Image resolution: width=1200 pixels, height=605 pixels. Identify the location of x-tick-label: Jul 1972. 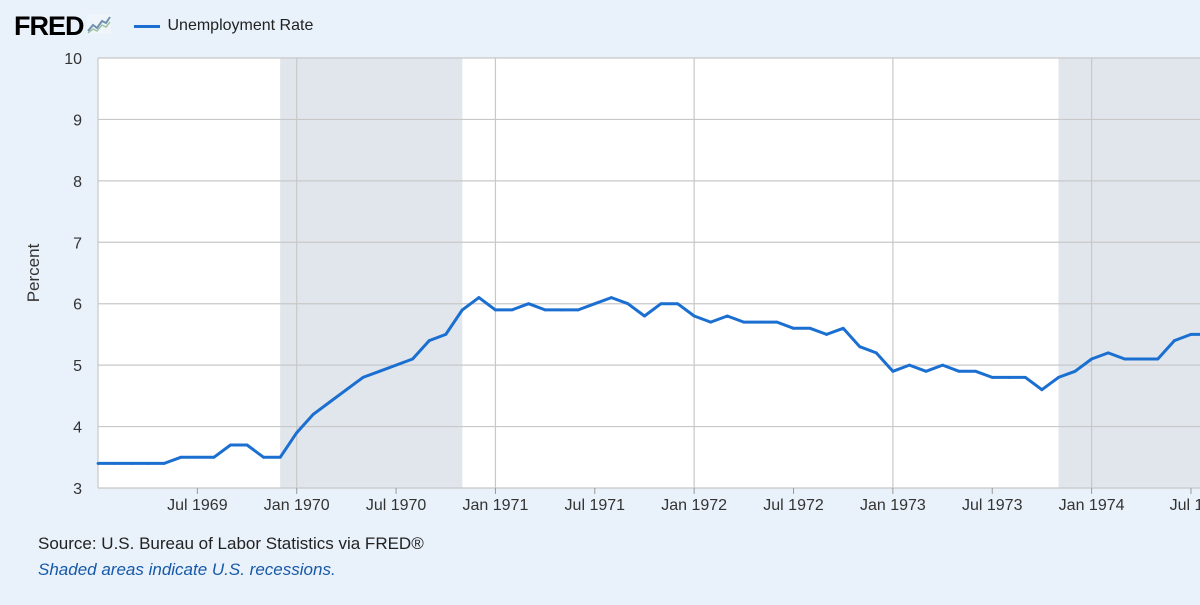
(793, 505).